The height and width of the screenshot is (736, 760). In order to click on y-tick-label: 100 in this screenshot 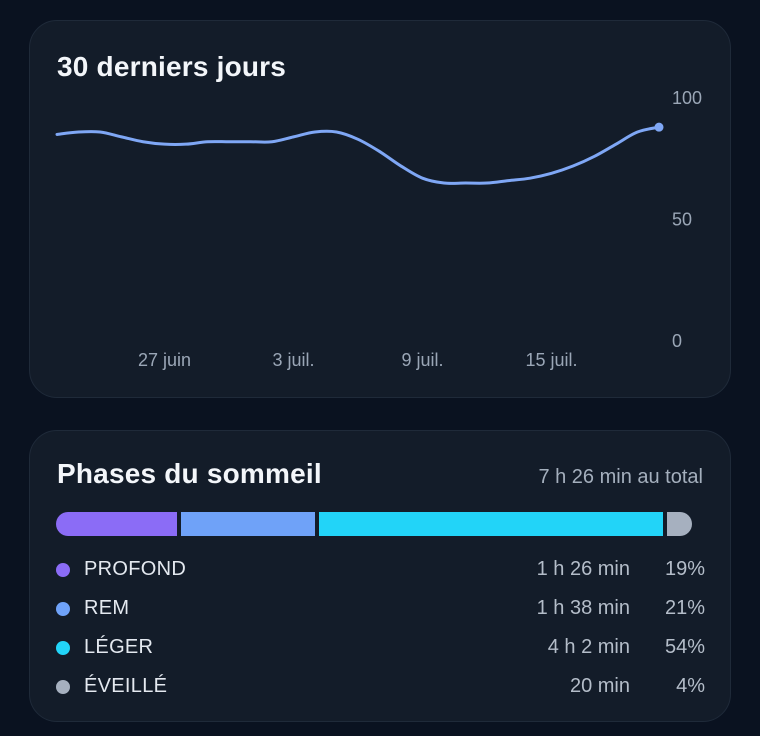, I will do `click(687, 98)`.